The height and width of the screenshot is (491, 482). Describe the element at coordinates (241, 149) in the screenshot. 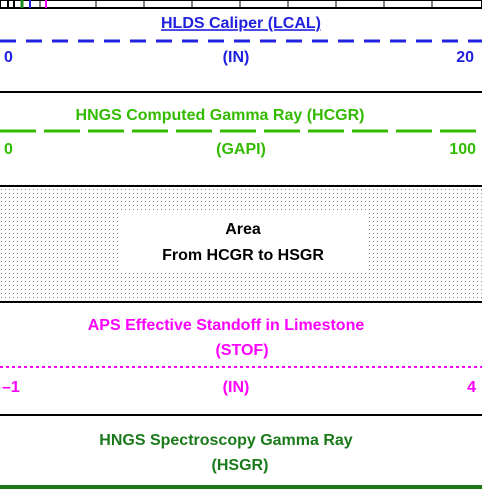

I see `unit: (GAPI)` at that location.